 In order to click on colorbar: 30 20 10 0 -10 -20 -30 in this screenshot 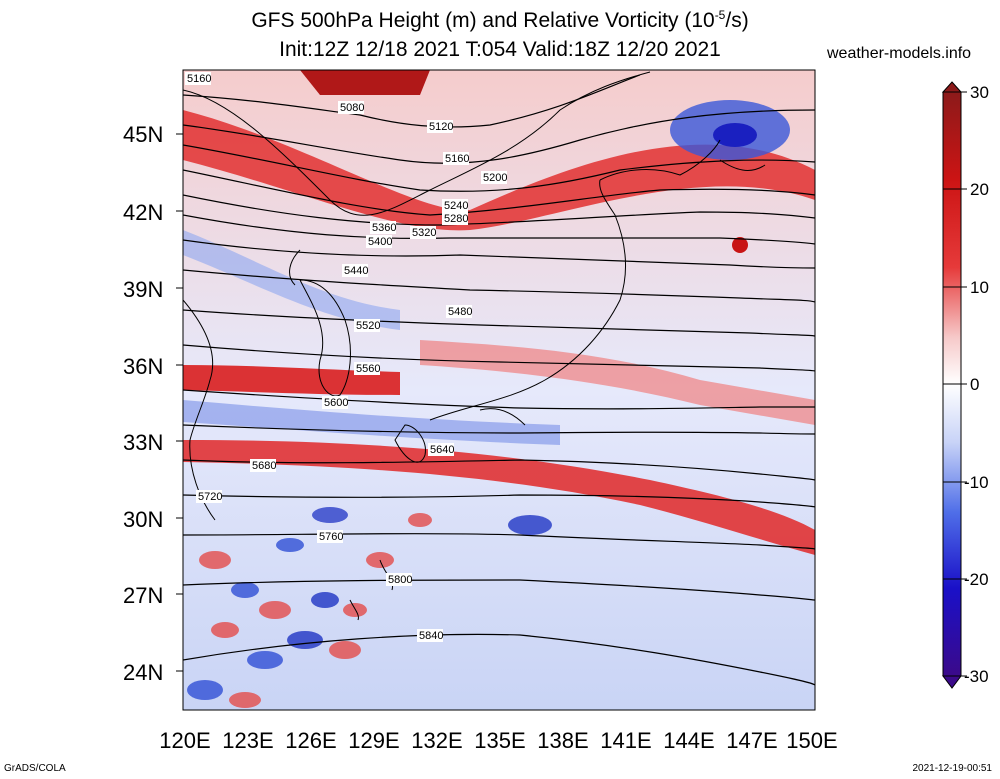, I will do `click(965, 385)`.